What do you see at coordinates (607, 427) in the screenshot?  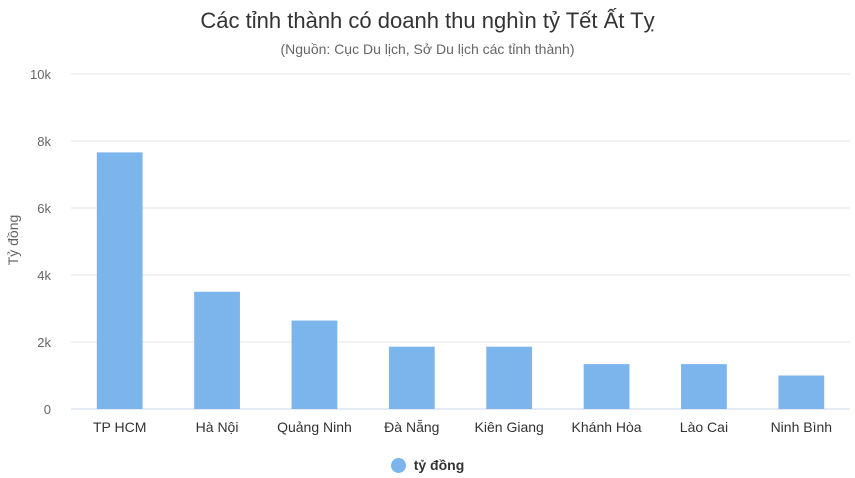 I see `x-tick-label: Khánh Hòa` at bounding box center [607, 427].